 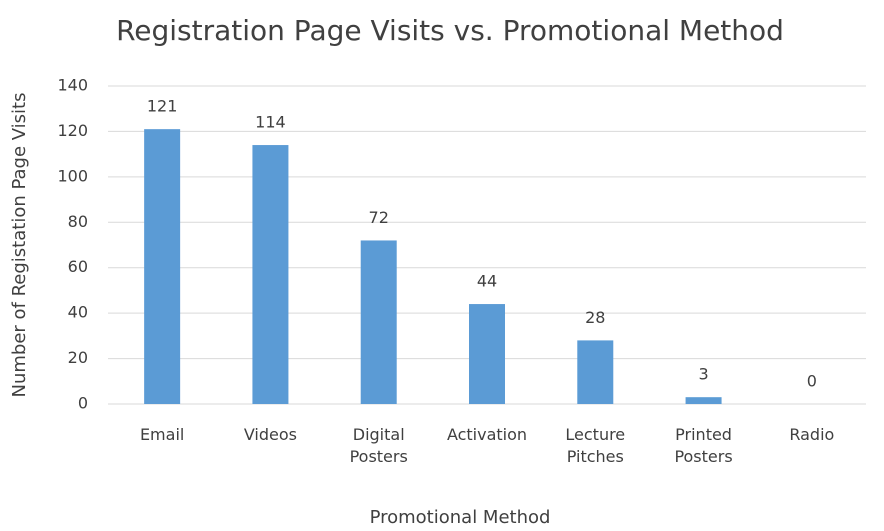 I want to click on x-tick-label: Radio, so click(x=812, y=434).